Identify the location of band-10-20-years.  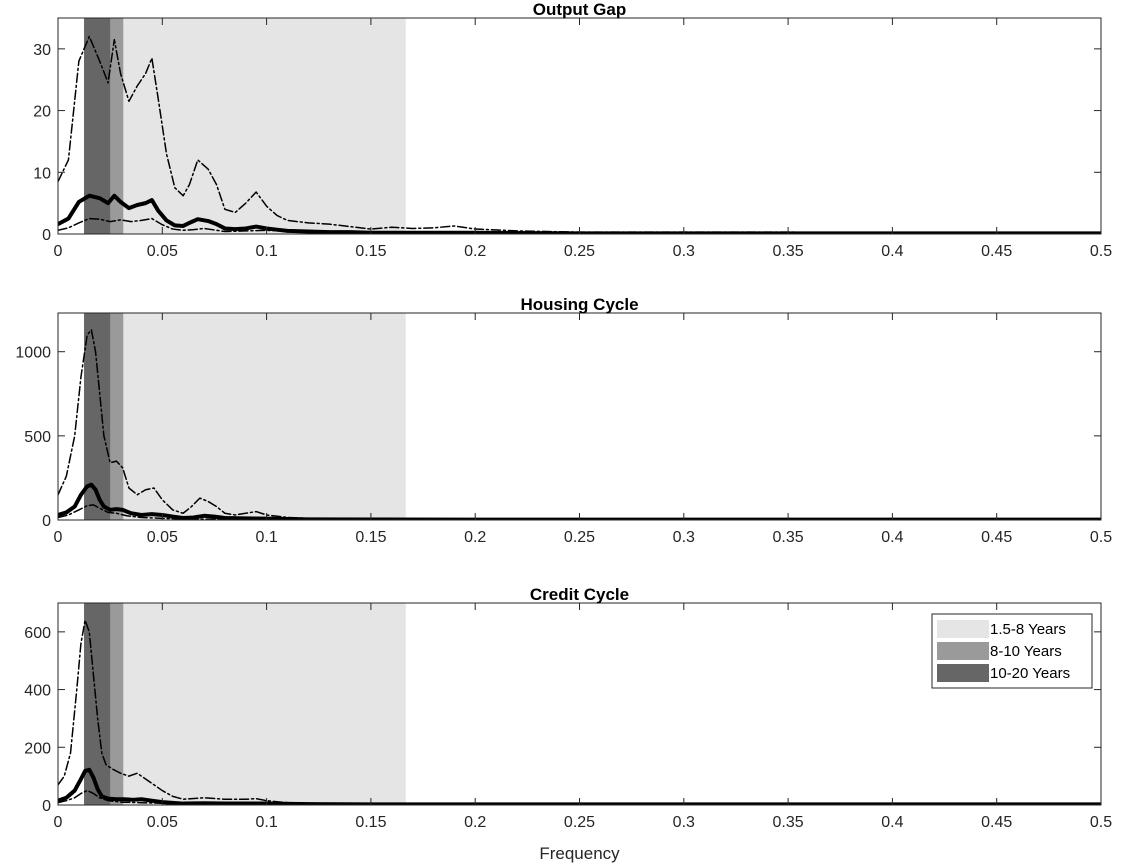
(97, 704).